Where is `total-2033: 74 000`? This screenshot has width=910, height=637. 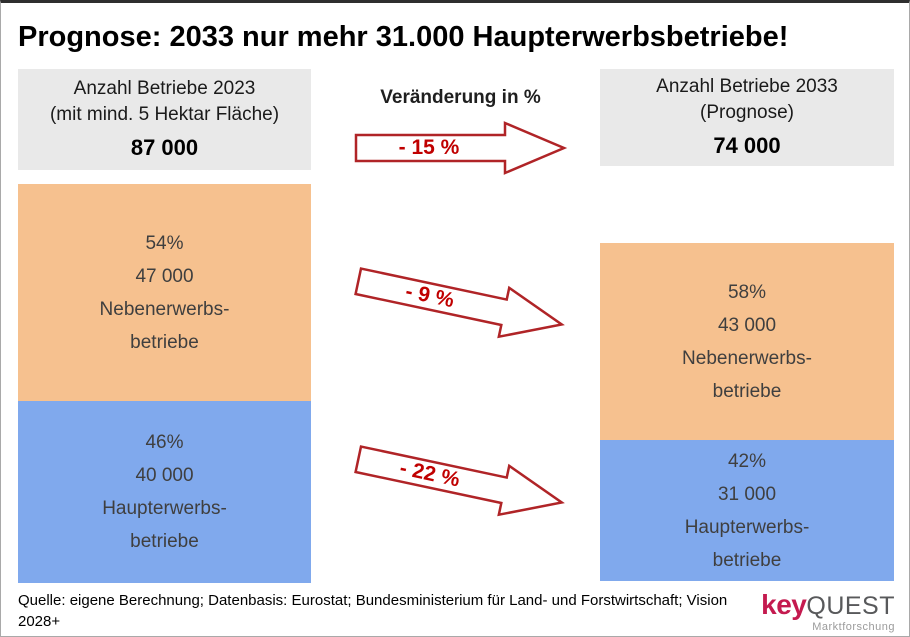
total-2033: 74 000 is located at coordinates (747, 145).